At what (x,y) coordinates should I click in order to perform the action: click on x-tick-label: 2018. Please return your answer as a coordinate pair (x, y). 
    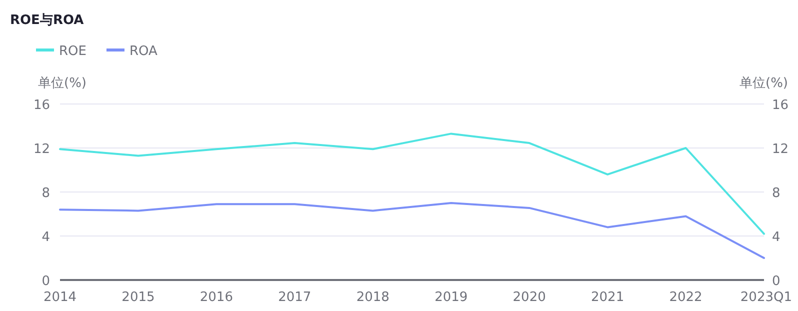
    Looking at the image, I should click on (373, 297).